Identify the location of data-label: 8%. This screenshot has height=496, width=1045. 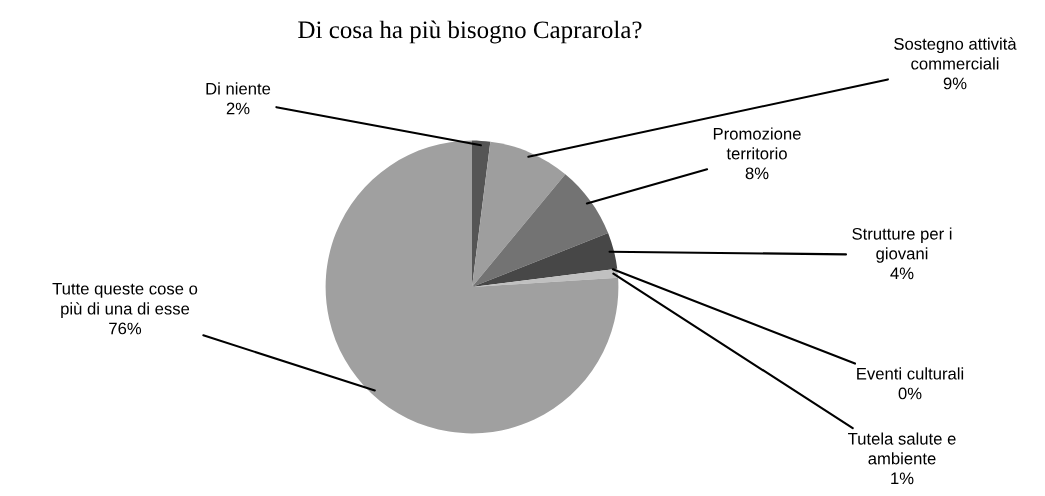
(757, 173).